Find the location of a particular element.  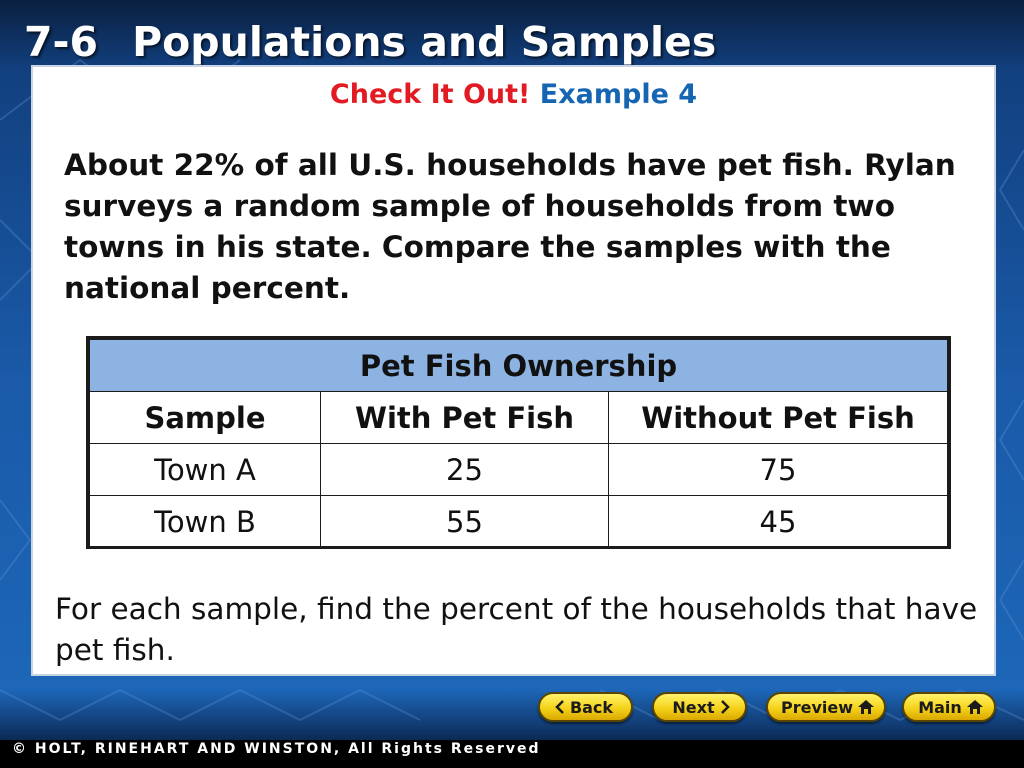

slide-subtitle: Check It Out! Example 4 is located at coordinates (513, 94).